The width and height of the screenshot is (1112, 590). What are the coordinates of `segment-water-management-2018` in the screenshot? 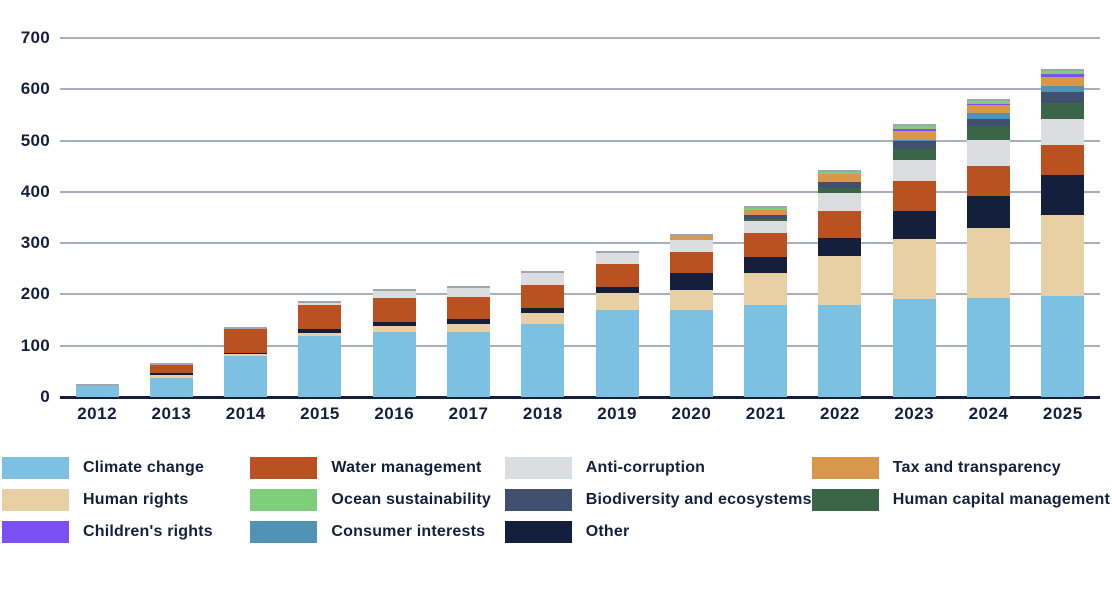 It's located at (543, 296).